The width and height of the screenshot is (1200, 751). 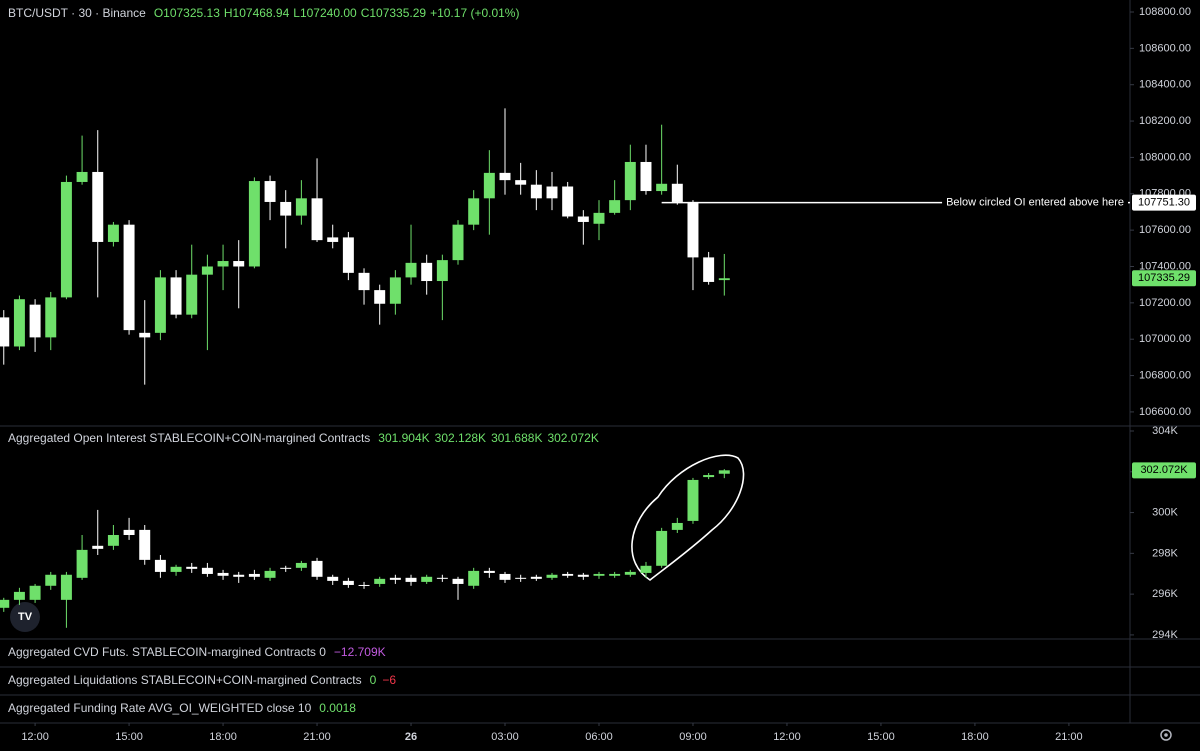 What do you see at coordinates (975, 737) in the screenshot?
I see `x-tick-label: 18:00` at bounding box center [975, 737].